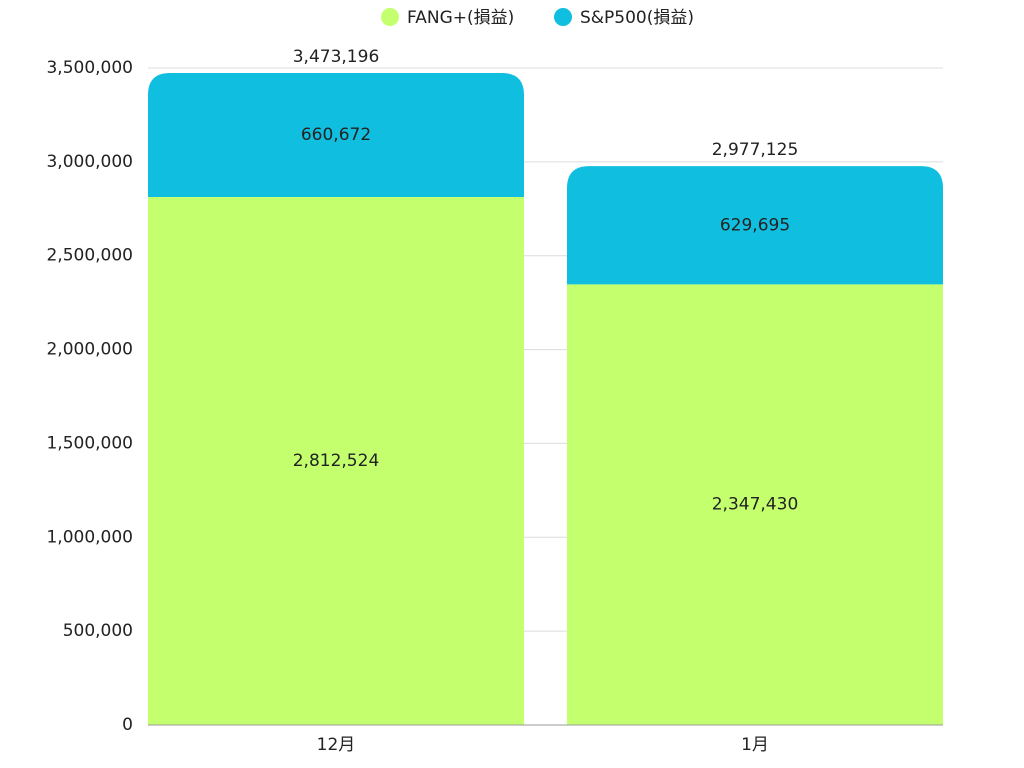 The image size is (1024, 768). I want to click on data-label: 2,347,430, so click(755, 505).